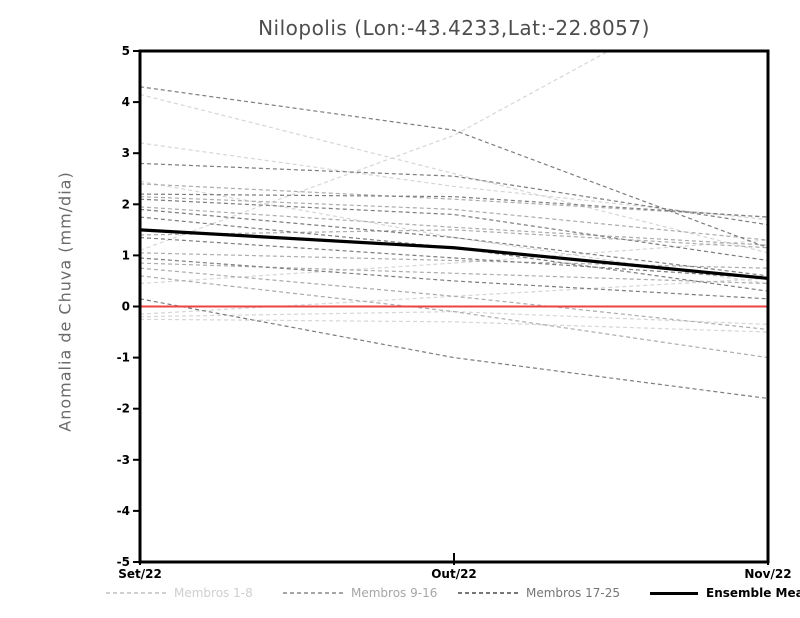 The image size is (800, 618). I want to click on legend-label: Membros 17-25, so click(573, 593).